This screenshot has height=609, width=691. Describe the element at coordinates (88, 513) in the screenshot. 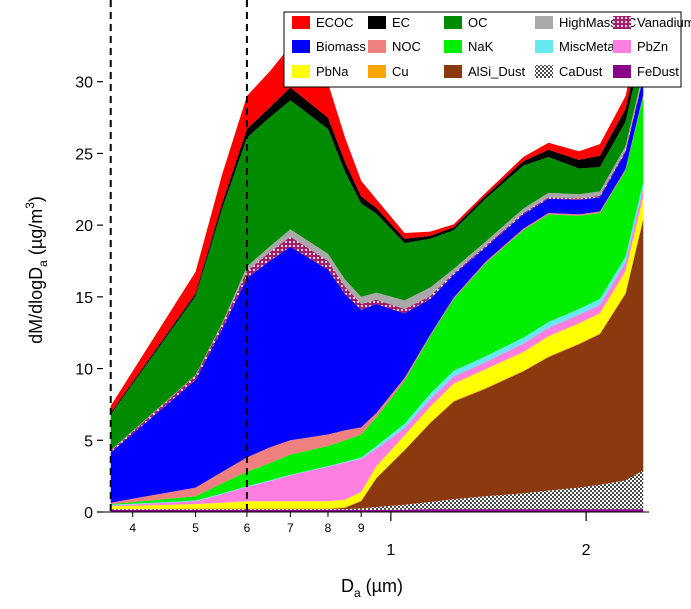

I see `y-tick-label-0: 0` at that location.